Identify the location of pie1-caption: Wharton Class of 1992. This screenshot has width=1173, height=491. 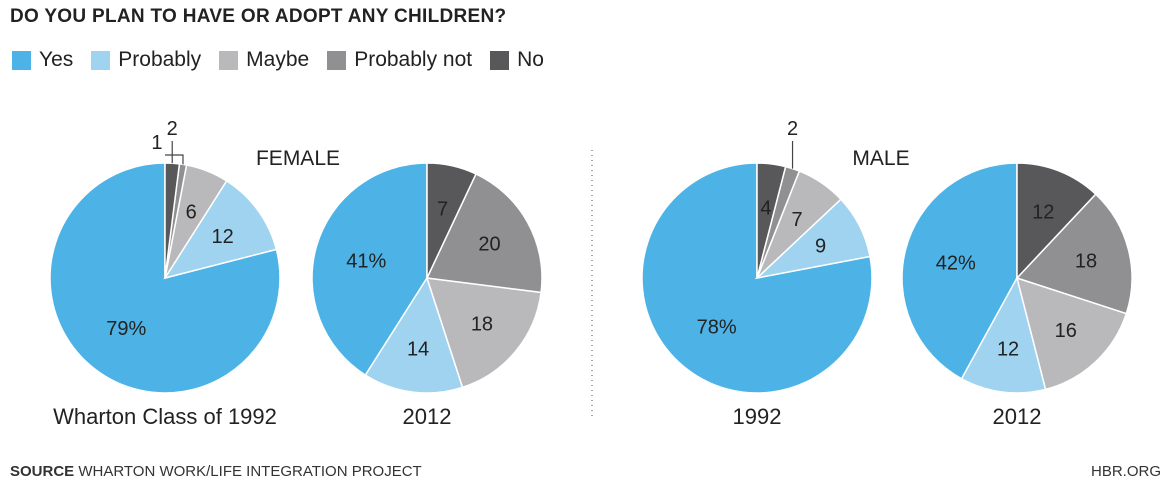
(165, 416).